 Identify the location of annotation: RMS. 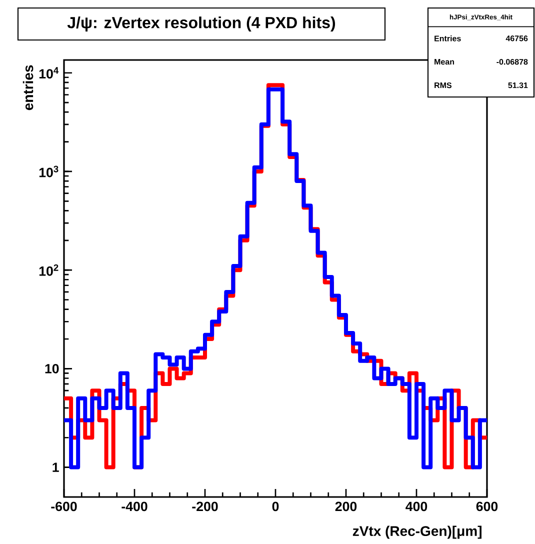
(443, 85).